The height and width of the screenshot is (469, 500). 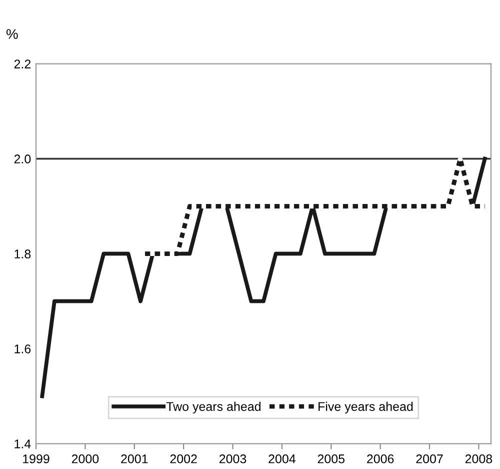 What do you see at coordinates (331, 459) in the screenshot?
I see `x-tick-label: 2005` at bounding box center [331, 459].